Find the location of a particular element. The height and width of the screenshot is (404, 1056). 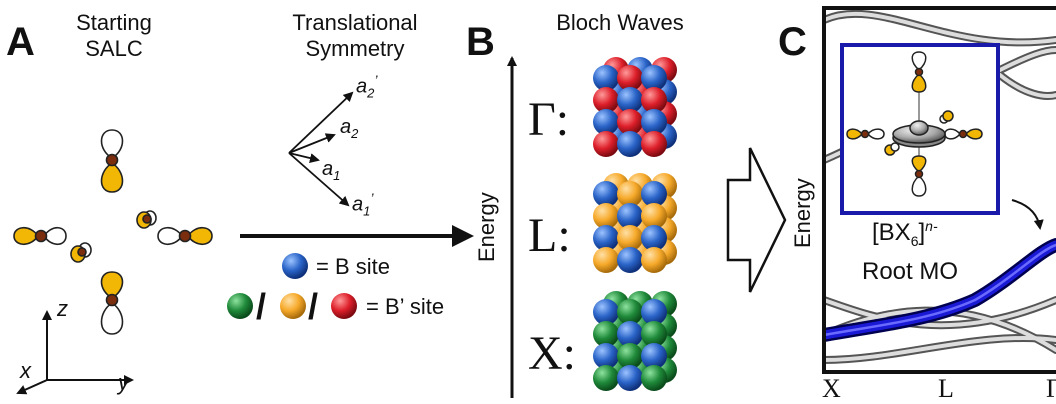

right-orbital-icon is located at coordinates (185, 236).